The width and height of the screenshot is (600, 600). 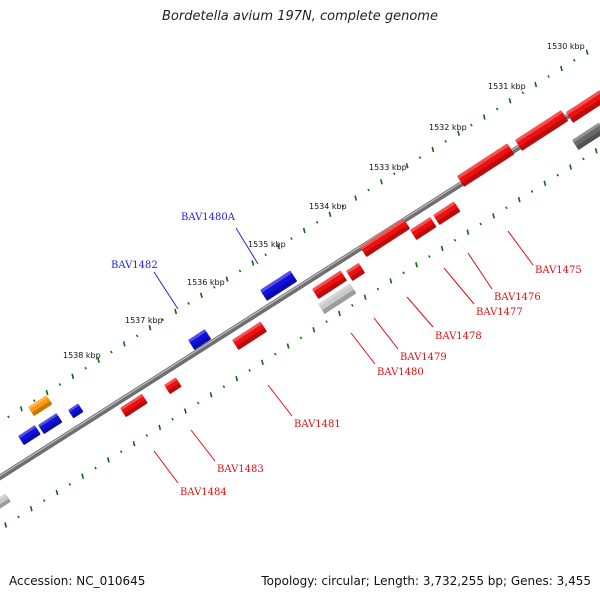 What do you see at coordinates (134, 265) in the screenshot?
I see `gene-label-bav1482: BAV1482` at bounding box center [134, 265].